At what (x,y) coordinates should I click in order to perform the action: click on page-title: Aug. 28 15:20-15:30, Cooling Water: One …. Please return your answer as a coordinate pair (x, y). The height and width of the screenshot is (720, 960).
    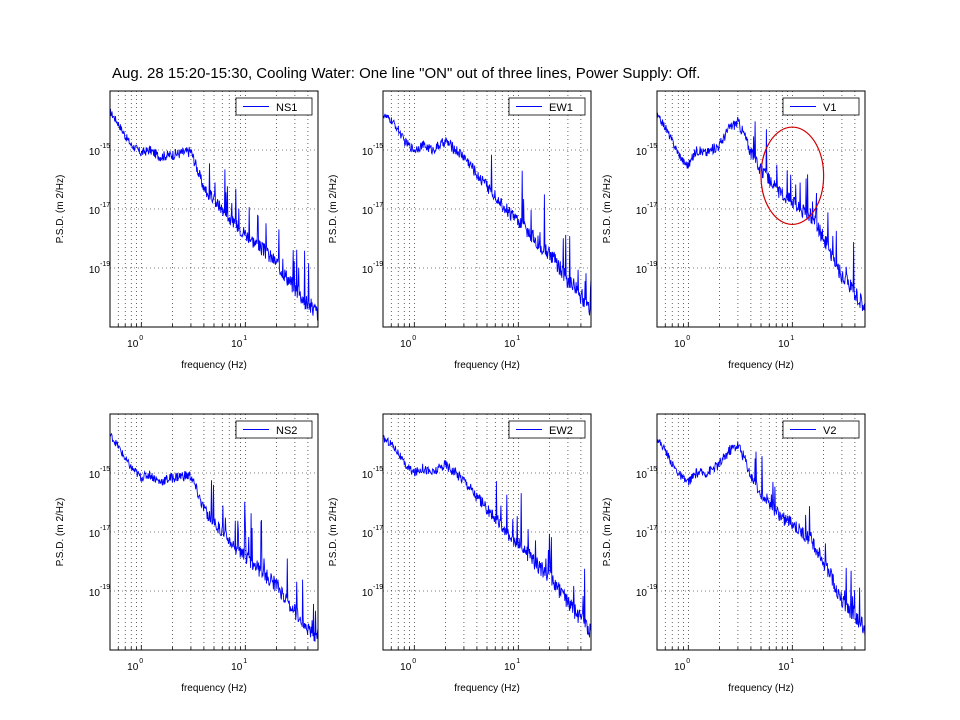
    Looking at the image, I should click on (406, 73).